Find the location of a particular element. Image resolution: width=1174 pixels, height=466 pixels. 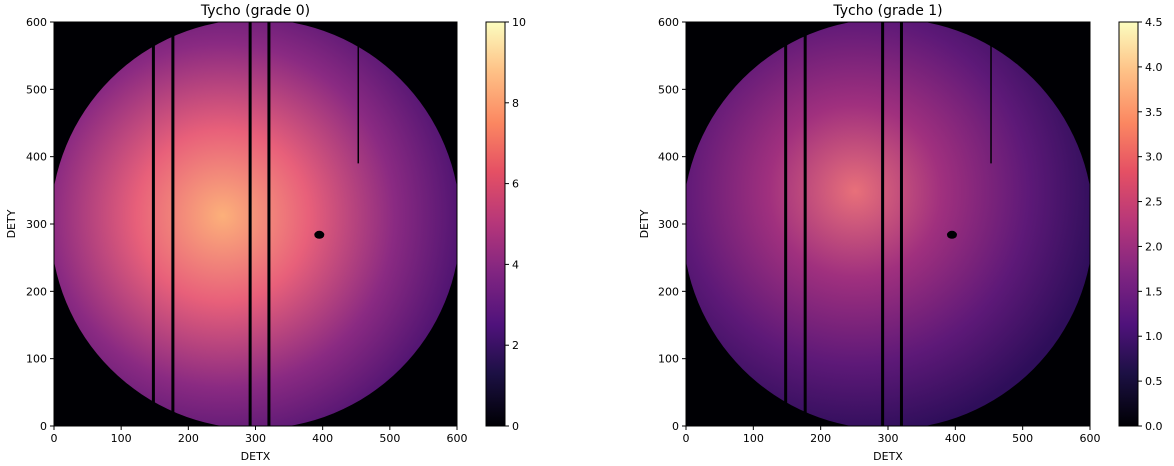

colorbar-tick-label: 8 is located at coordinates (515, 103).